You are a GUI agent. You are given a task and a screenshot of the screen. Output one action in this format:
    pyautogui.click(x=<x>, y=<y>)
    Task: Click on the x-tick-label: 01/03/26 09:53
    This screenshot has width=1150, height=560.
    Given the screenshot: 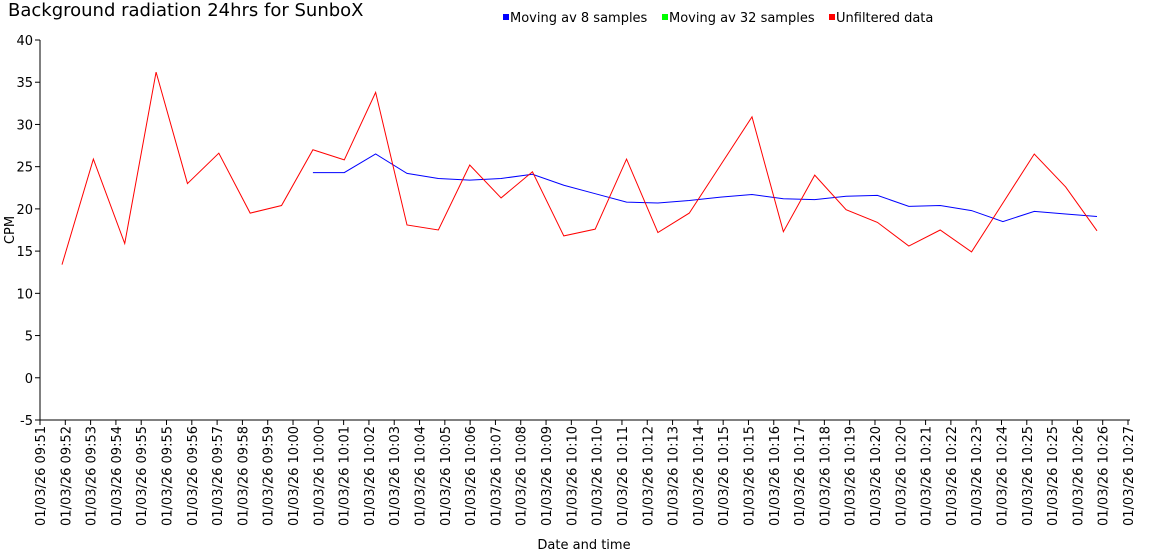 What is the action you would take?
    pyautogui.click(x=92, y=476)
    